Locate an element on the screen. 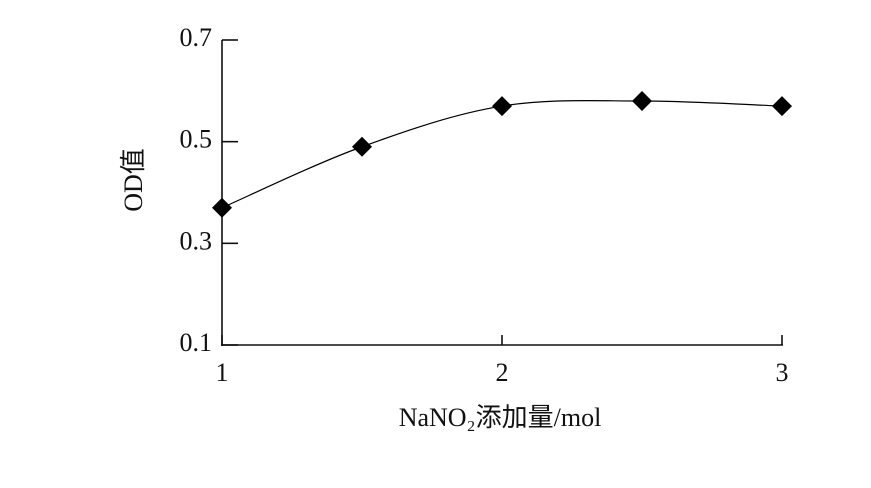 The image size is (871, 488). y-tick-label: 0.3 is located at coordinates (196, 240).